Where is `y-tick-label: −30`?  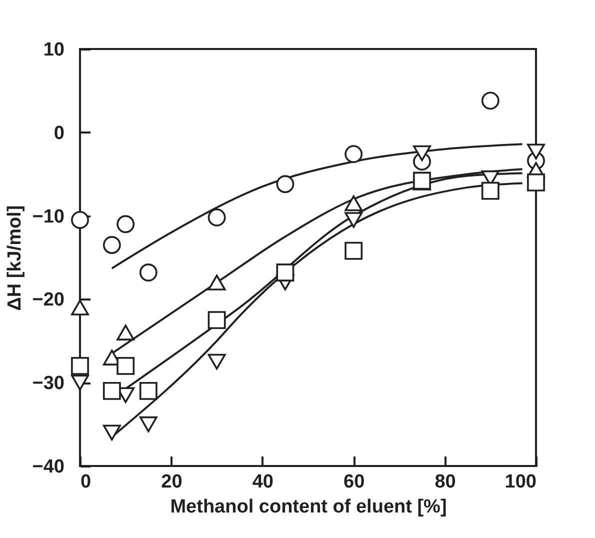
y-tick-label: −30 is located at coordinates (48, 383).